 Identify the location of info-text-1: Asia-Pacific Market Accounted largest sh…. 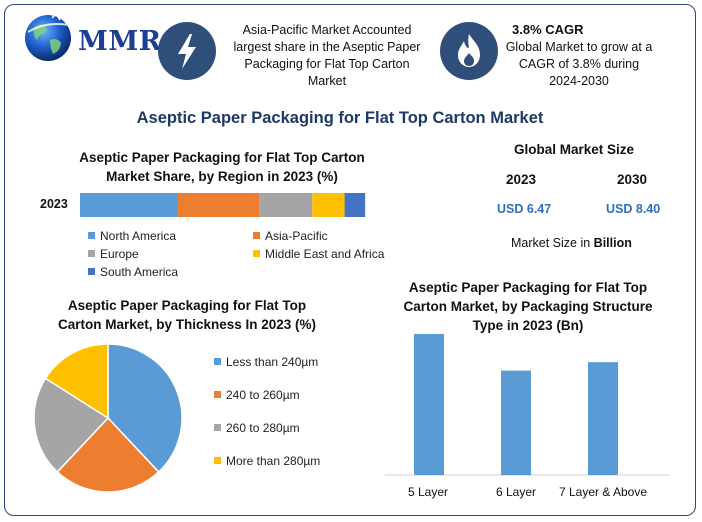
(327, 55).